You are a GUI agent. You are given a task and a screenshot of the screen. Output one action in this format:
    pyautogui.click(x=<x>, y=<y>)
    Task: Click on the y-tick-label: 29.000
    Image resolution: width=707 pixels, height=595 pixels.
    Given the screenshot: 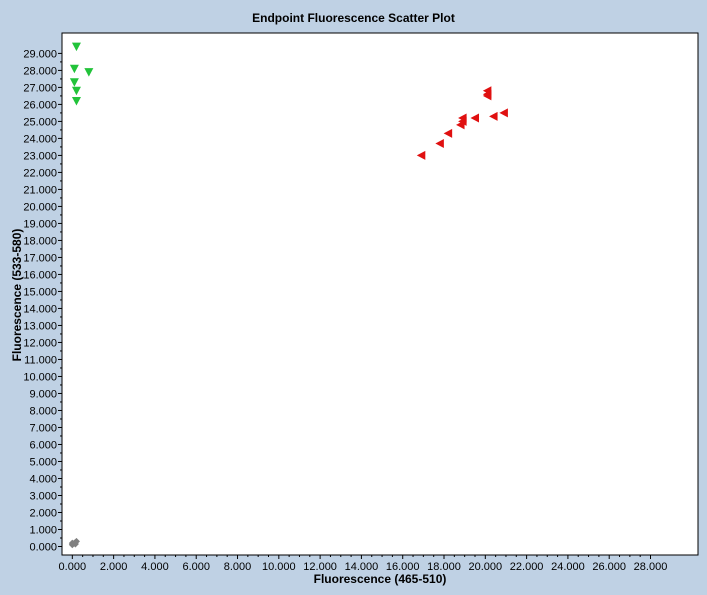 What is the action you would take?
    pyautogui.click(x=40, y=54)
    